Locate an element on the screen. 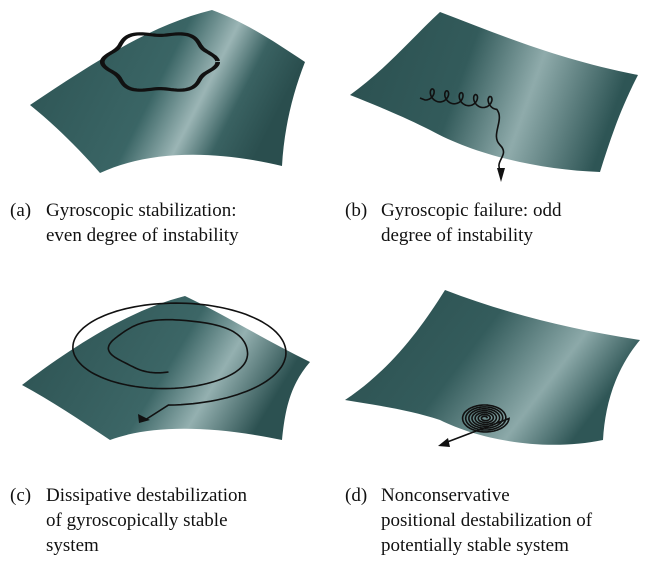 The height and width of the screenshot is (564, 662). surface-c is located at coordinates (166, 368).